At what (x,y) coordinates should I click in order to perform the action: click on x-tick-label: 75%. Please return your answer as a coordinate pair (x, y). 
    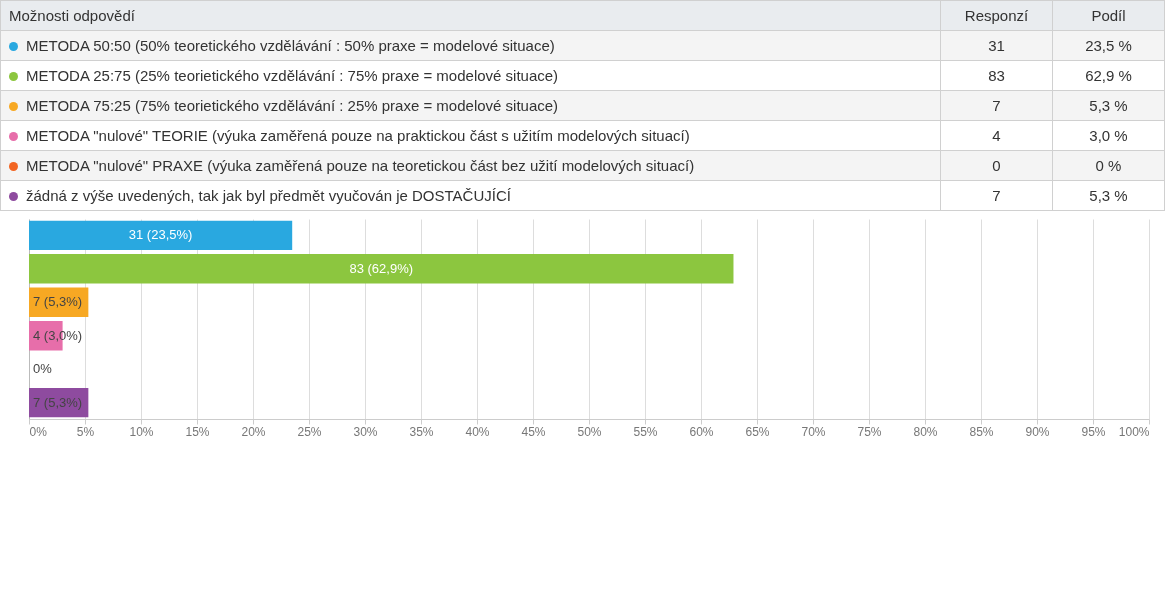
    Looking at the image, I should click on (869, 431).